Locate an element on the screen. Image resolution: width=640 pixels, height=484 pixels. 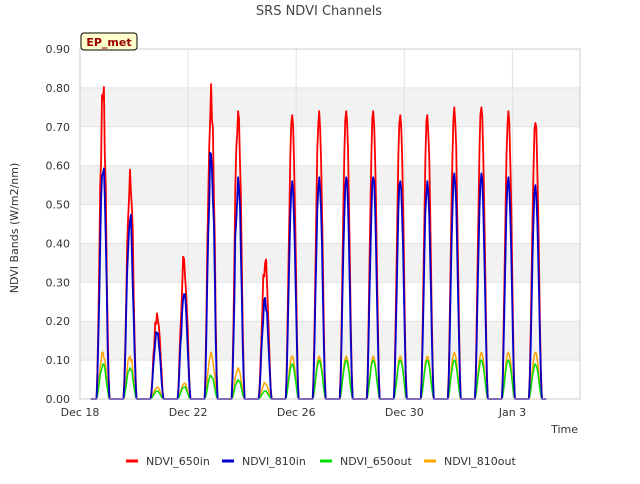
legend-label: NDVI_650out is located at coordinates (376, 461).